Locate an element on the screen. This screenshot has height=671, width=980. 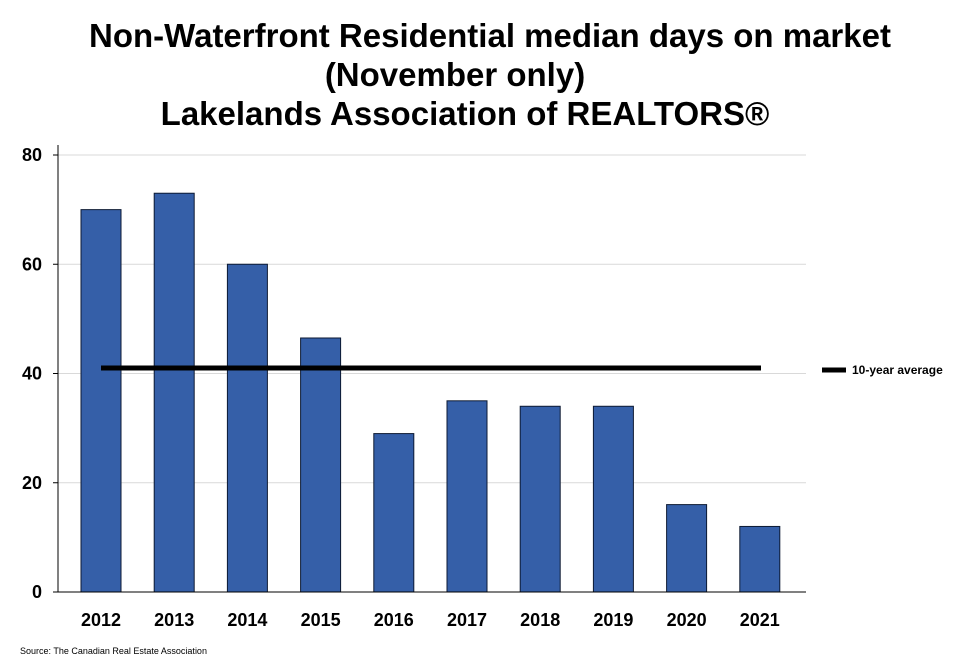
x-tick-label-2021: 2021 is located at coordinates (760, 620).